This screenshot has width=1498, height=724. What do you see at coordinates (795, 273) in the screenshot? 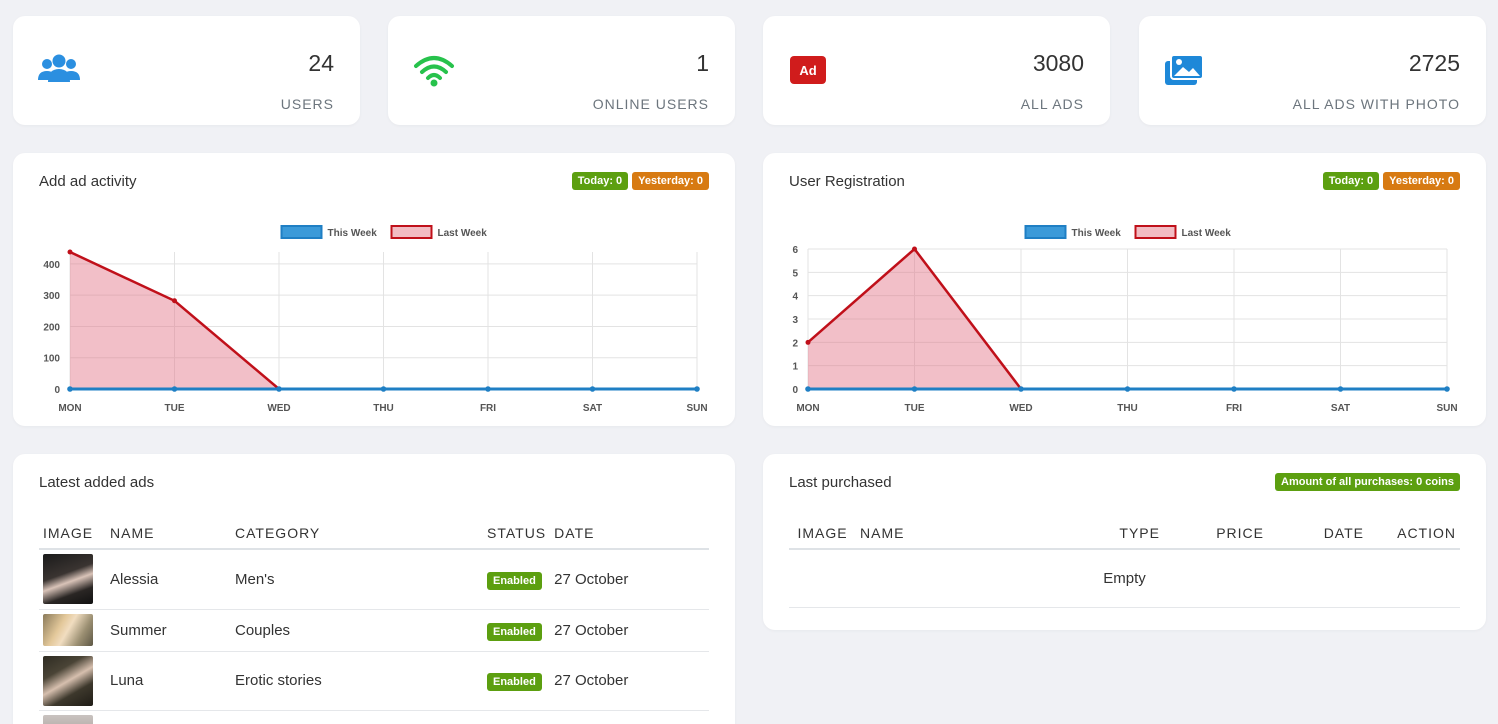
I see `y-tick-label: 5` at bounding box center [795, 273].